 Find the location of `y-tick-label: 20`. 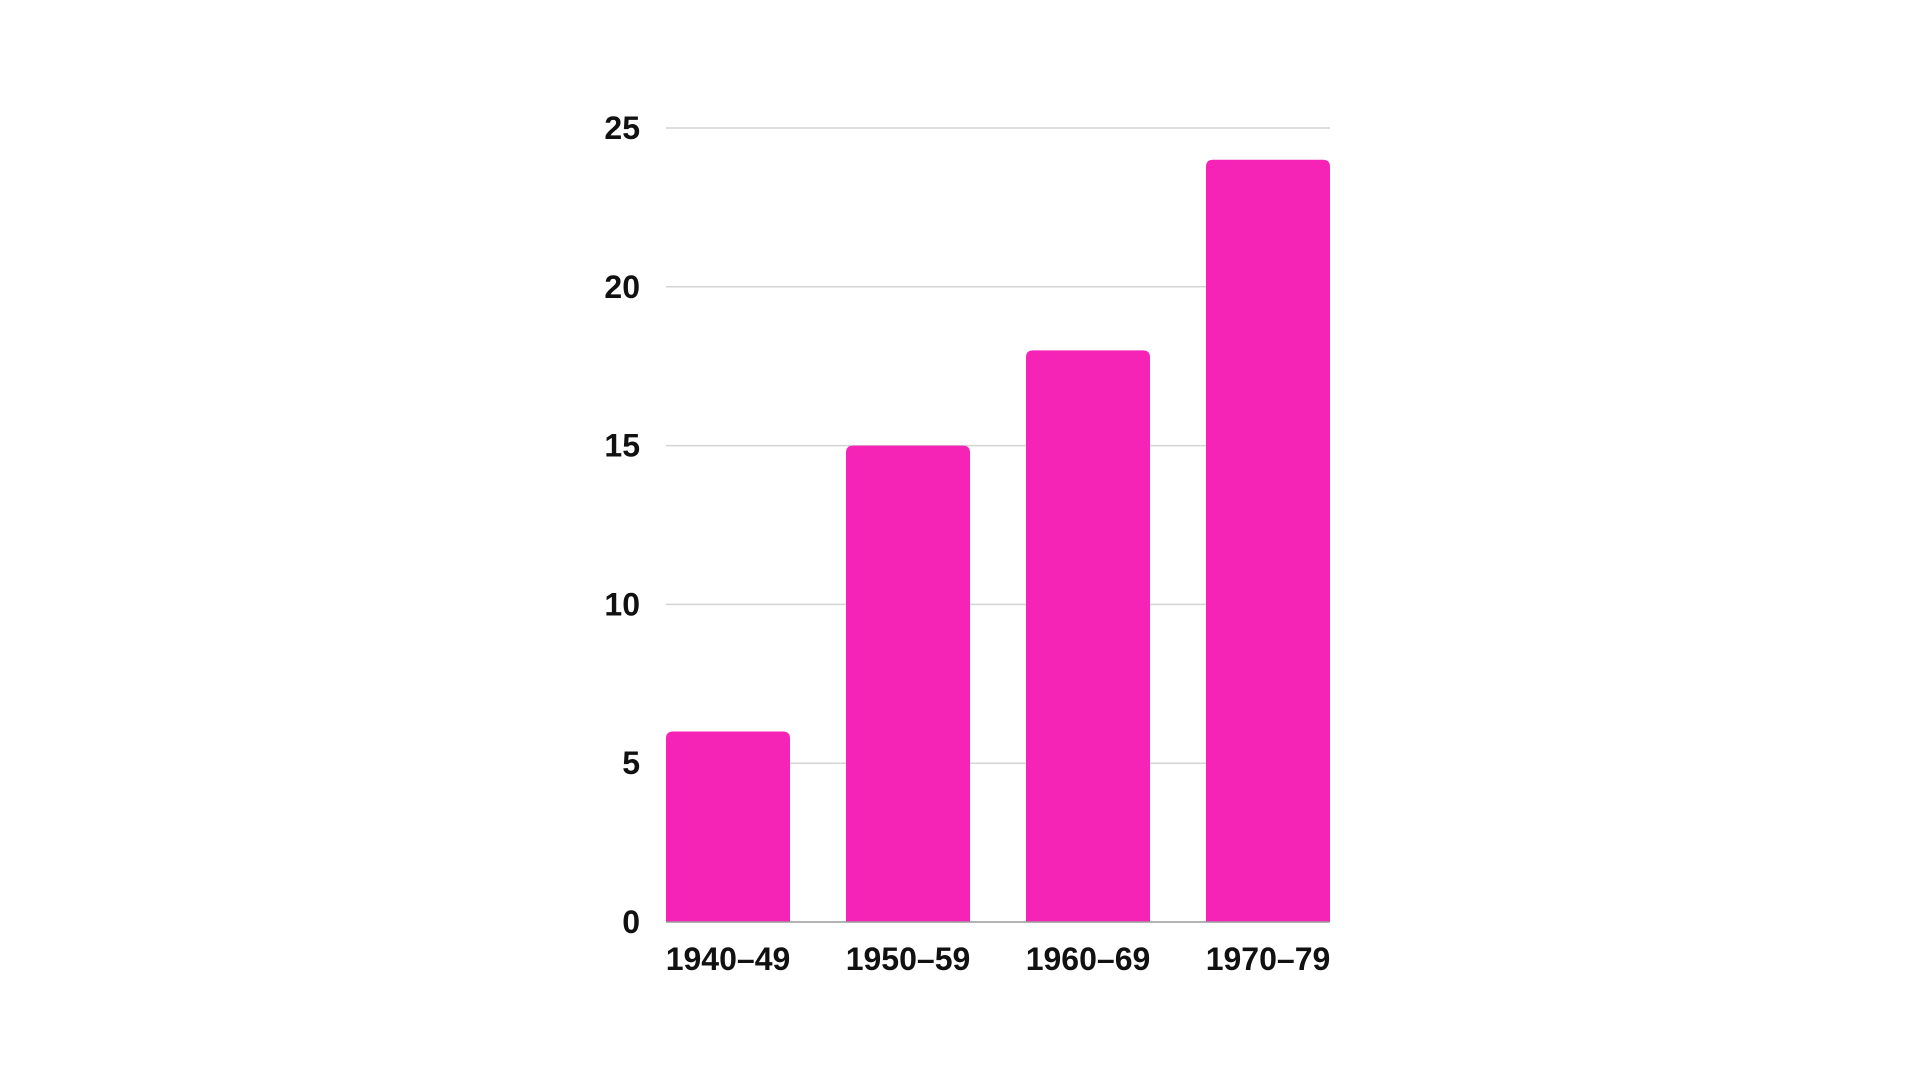

y-tick-label: 20 is located at coordinates (622, 287).